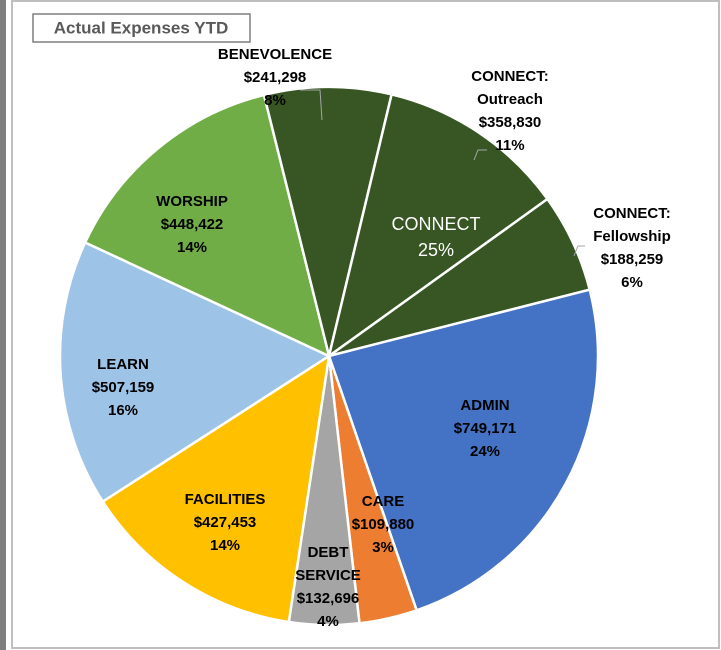 This screenshot has width=721, height=650. Describe the element at coordinates (632, 282) in the screenshot. I see `percent-label: 6%` at that location.